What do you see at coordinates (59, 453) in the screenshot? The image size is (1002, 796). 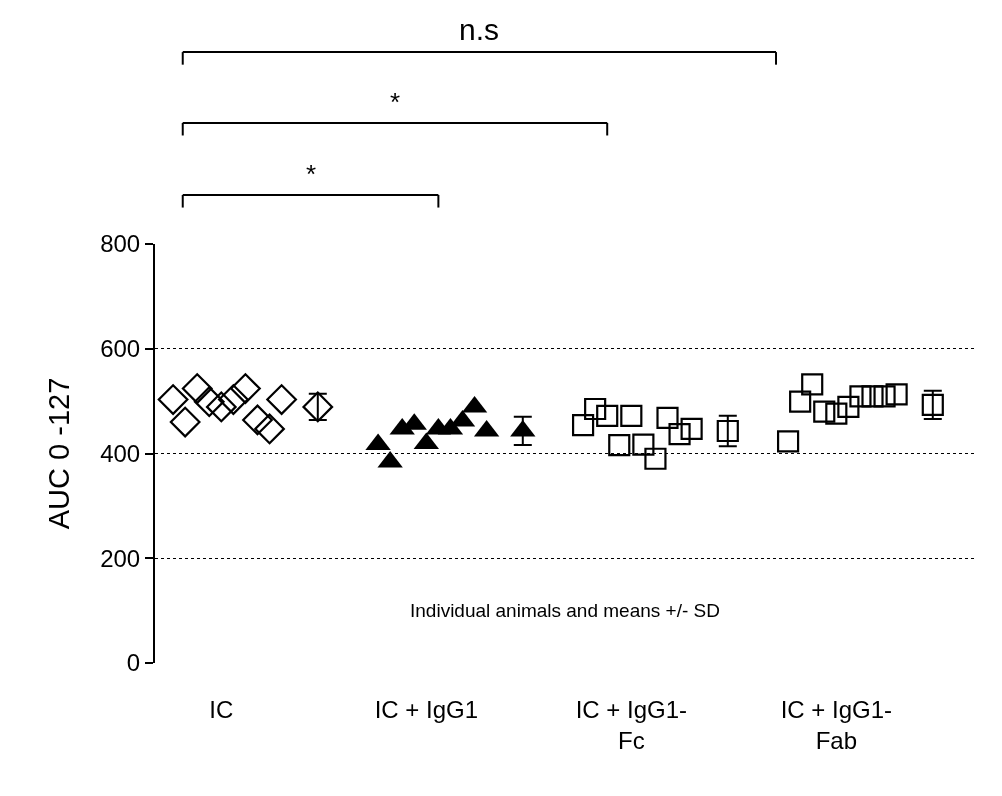 I see `y-axis-title: AUC 0 -127` at bounding box center [59, 453].